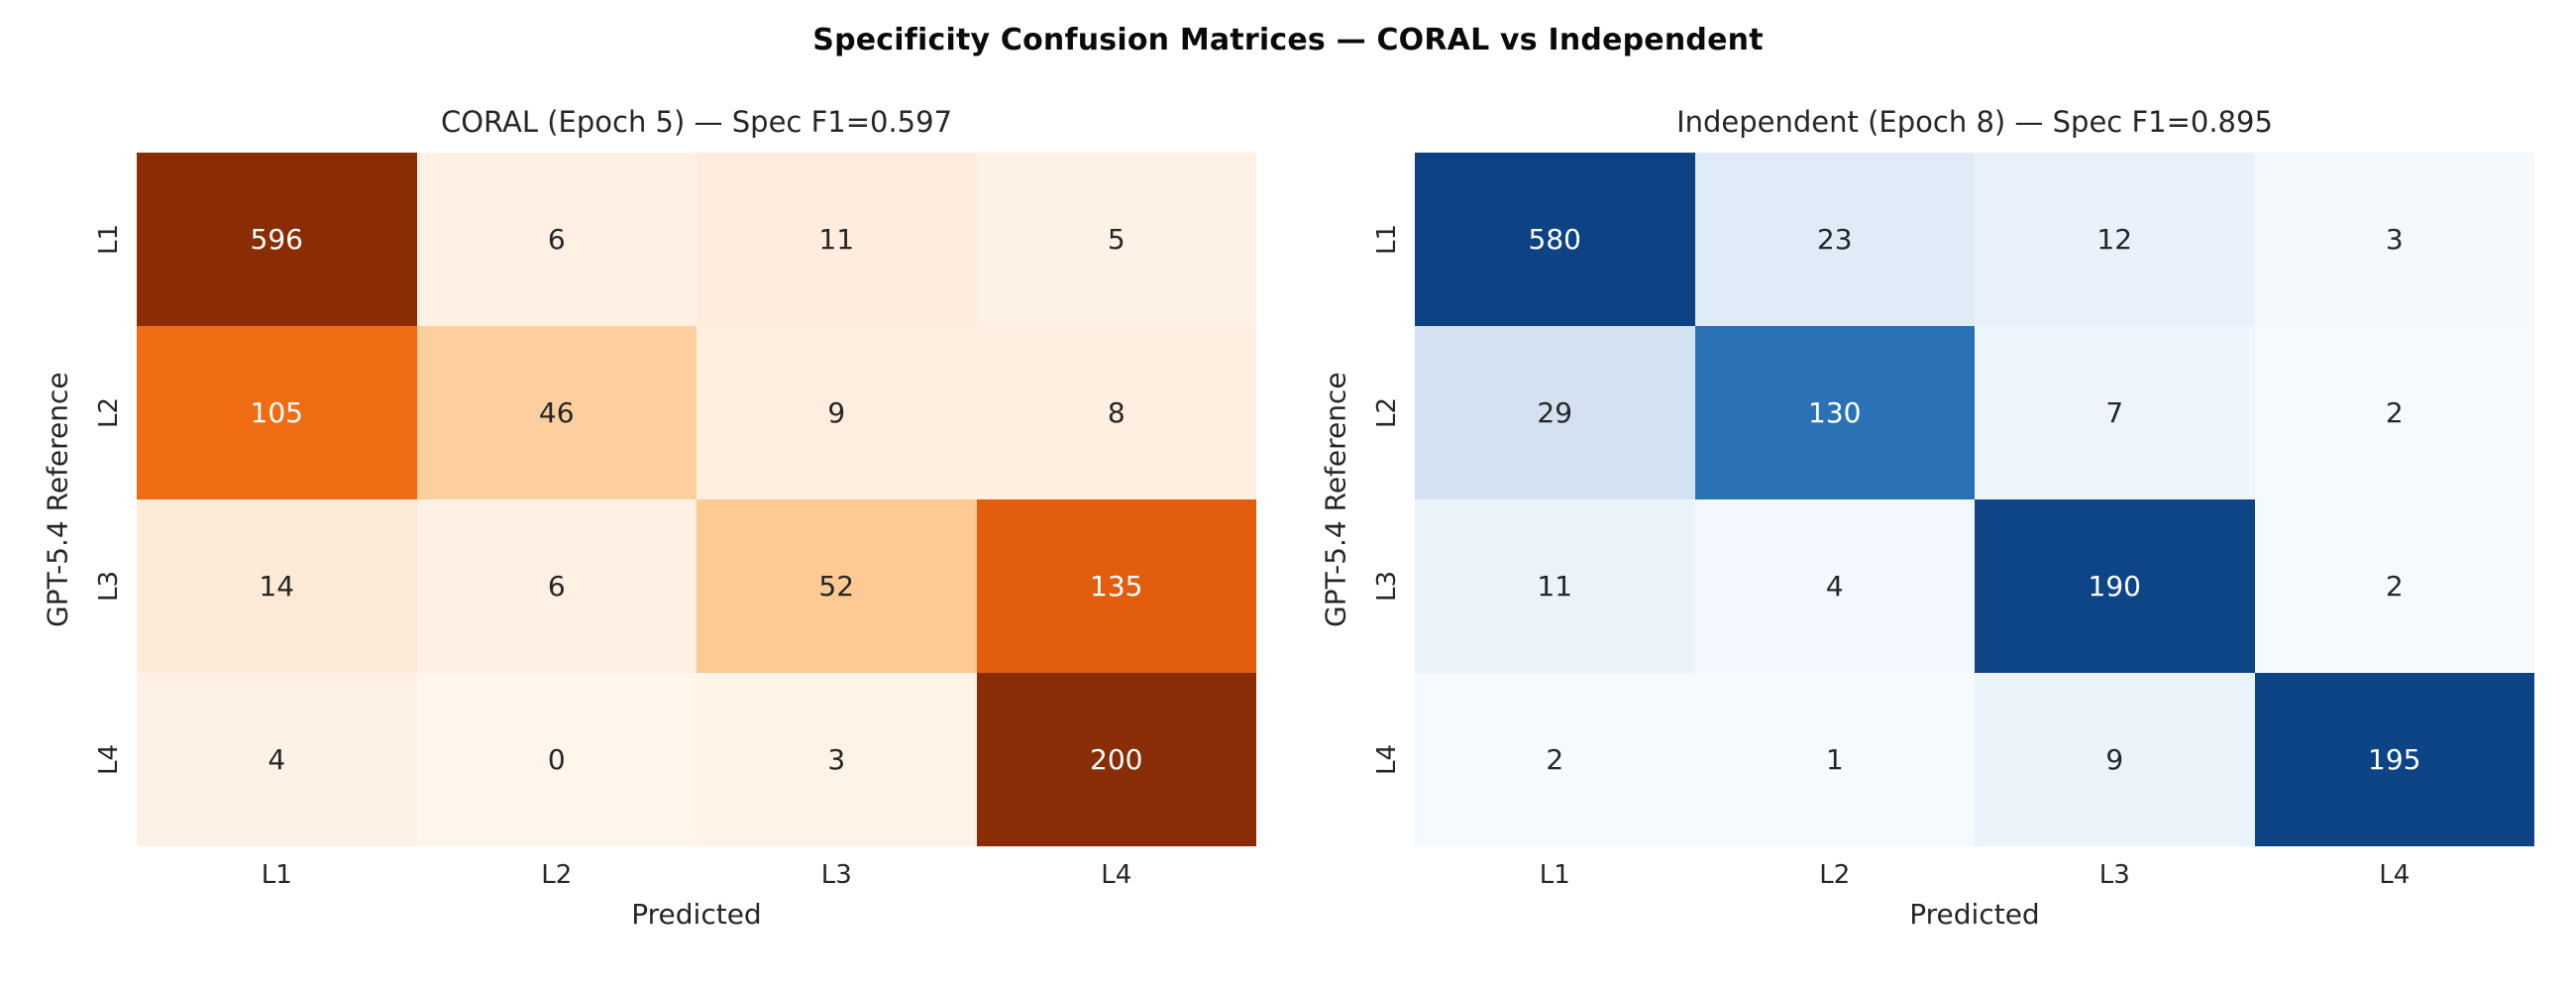 The width and height of the screenshot is (2576, 991). Describe the element at coordinates (1834, 759) in the screenshot. I see `heatmap-cell-L4-L2: 1` at that location.